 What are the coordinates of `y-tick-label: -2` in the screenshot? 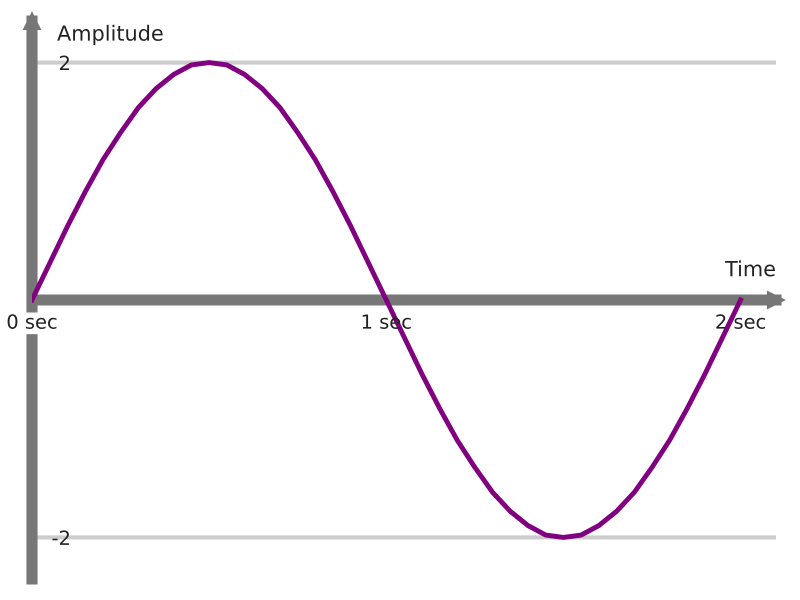 It's located at (60, 537).